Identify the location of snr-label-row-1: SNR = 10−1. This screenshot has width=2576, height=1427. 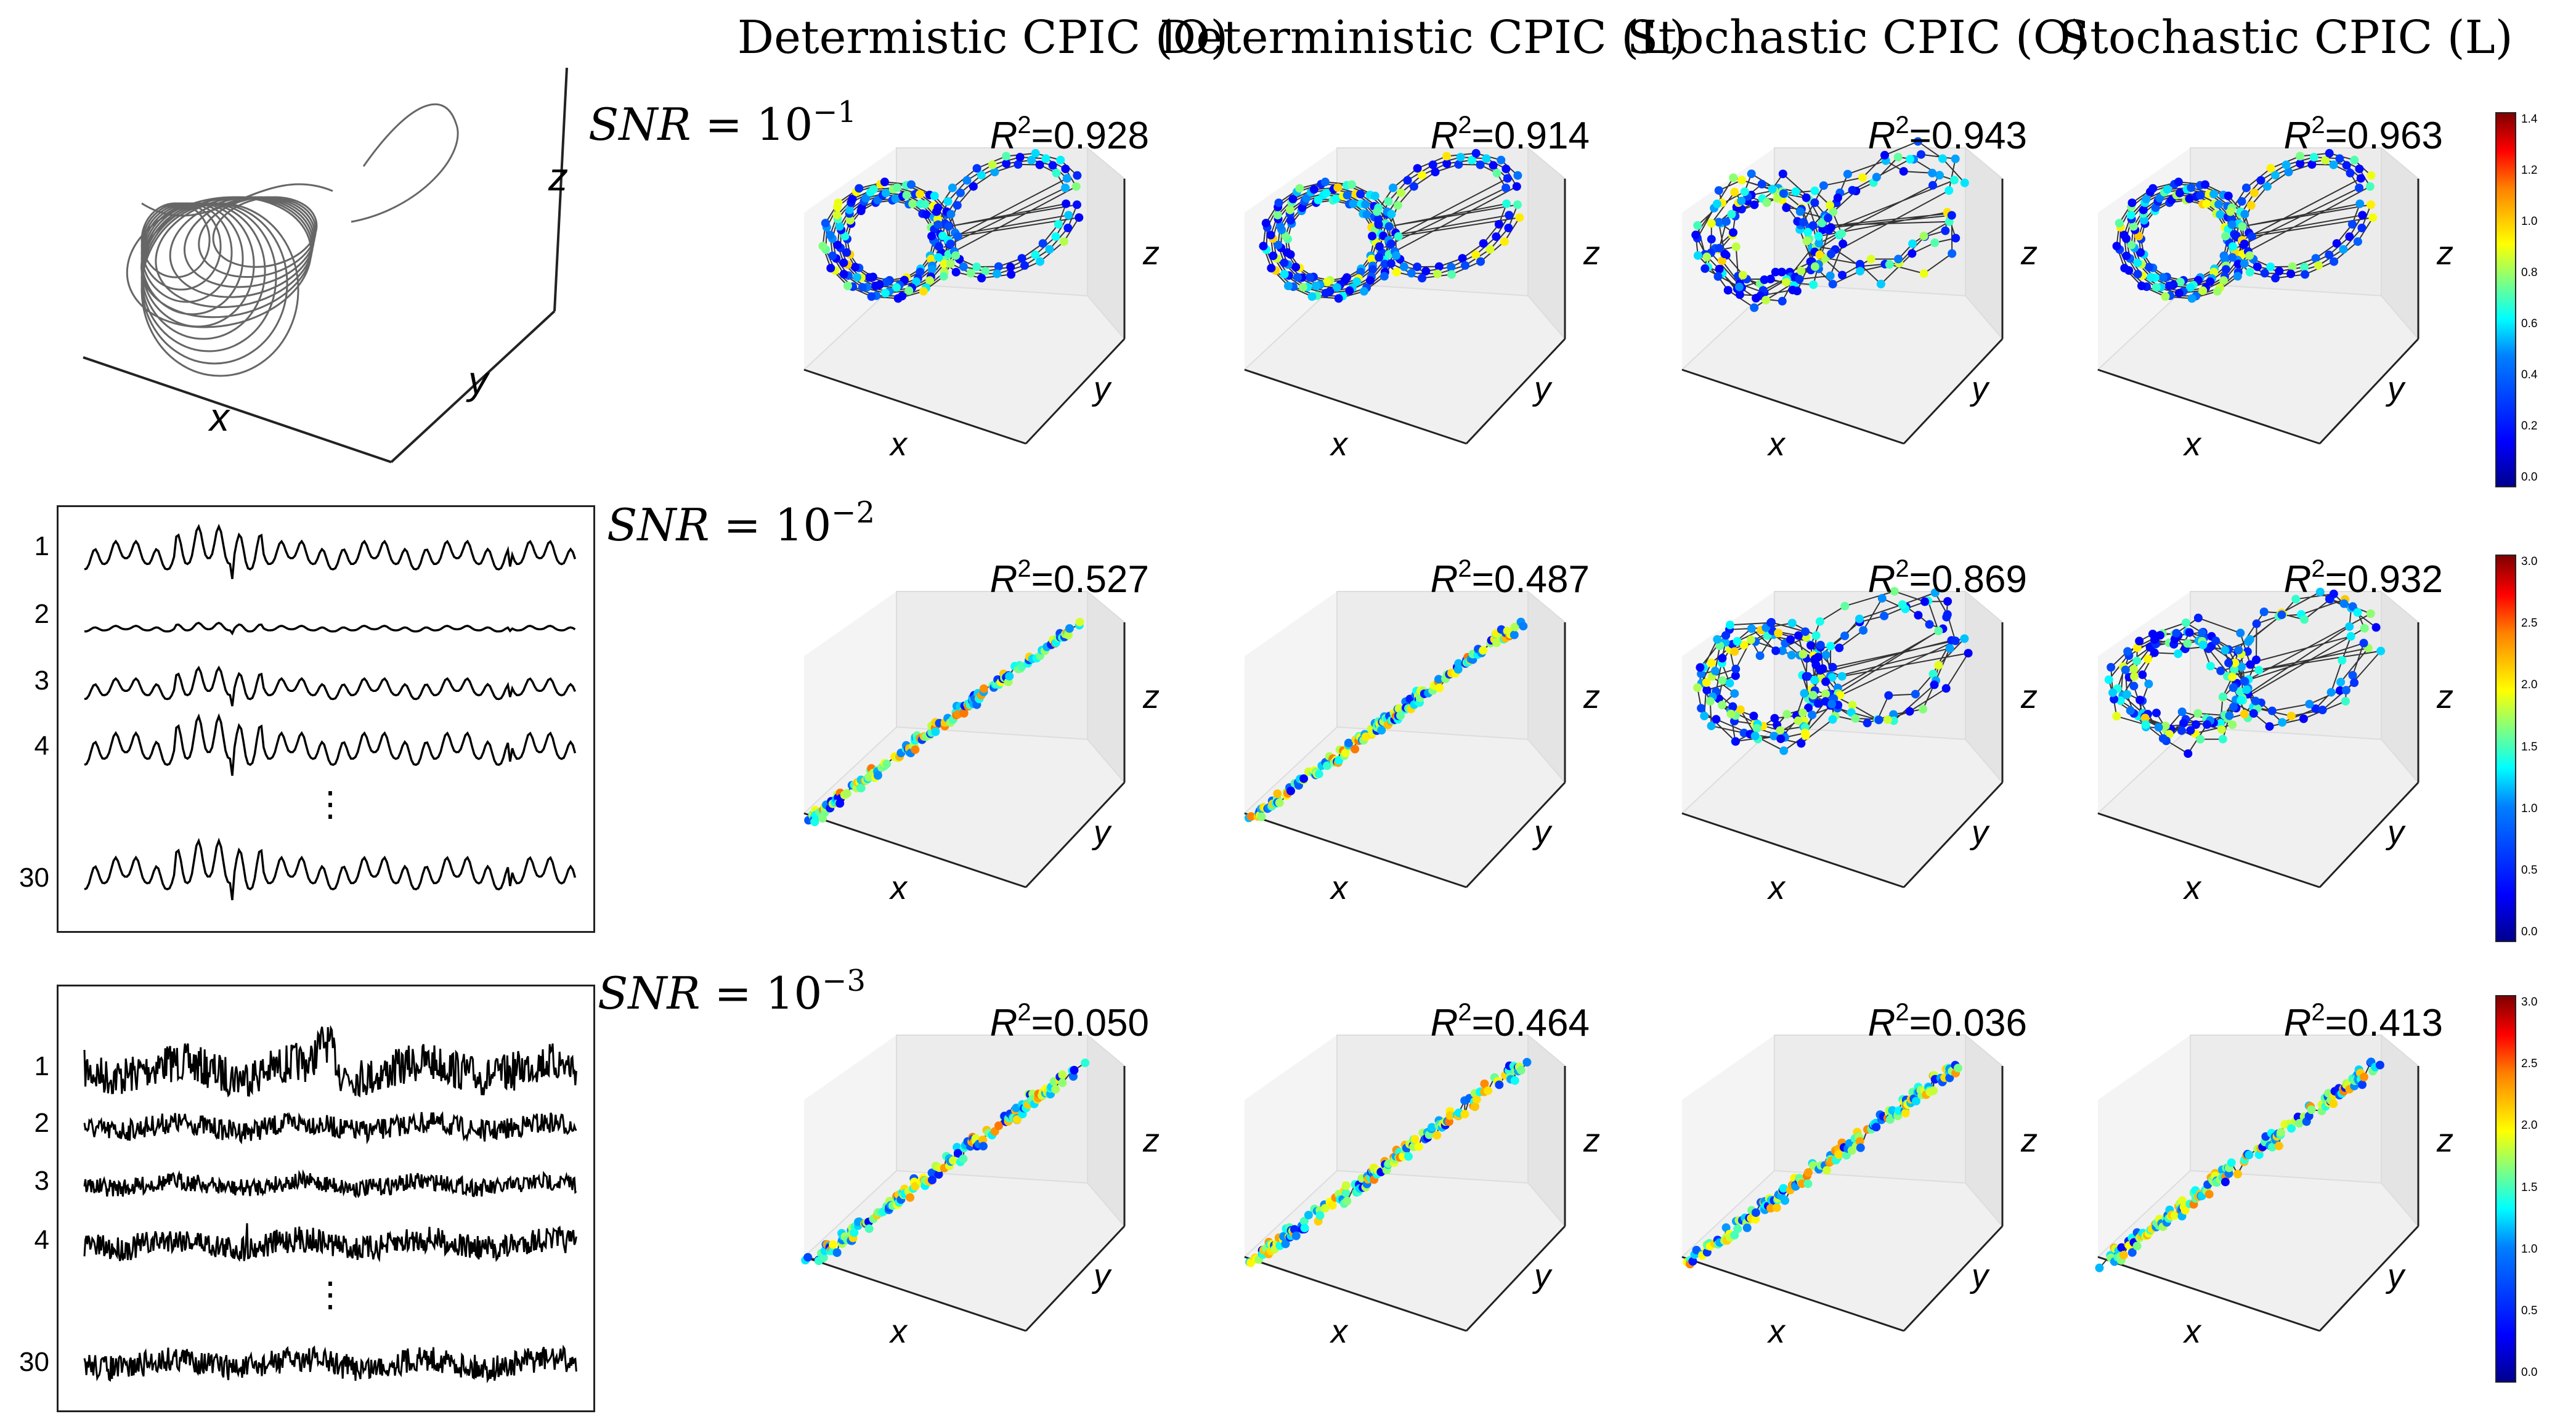
(722, 122).